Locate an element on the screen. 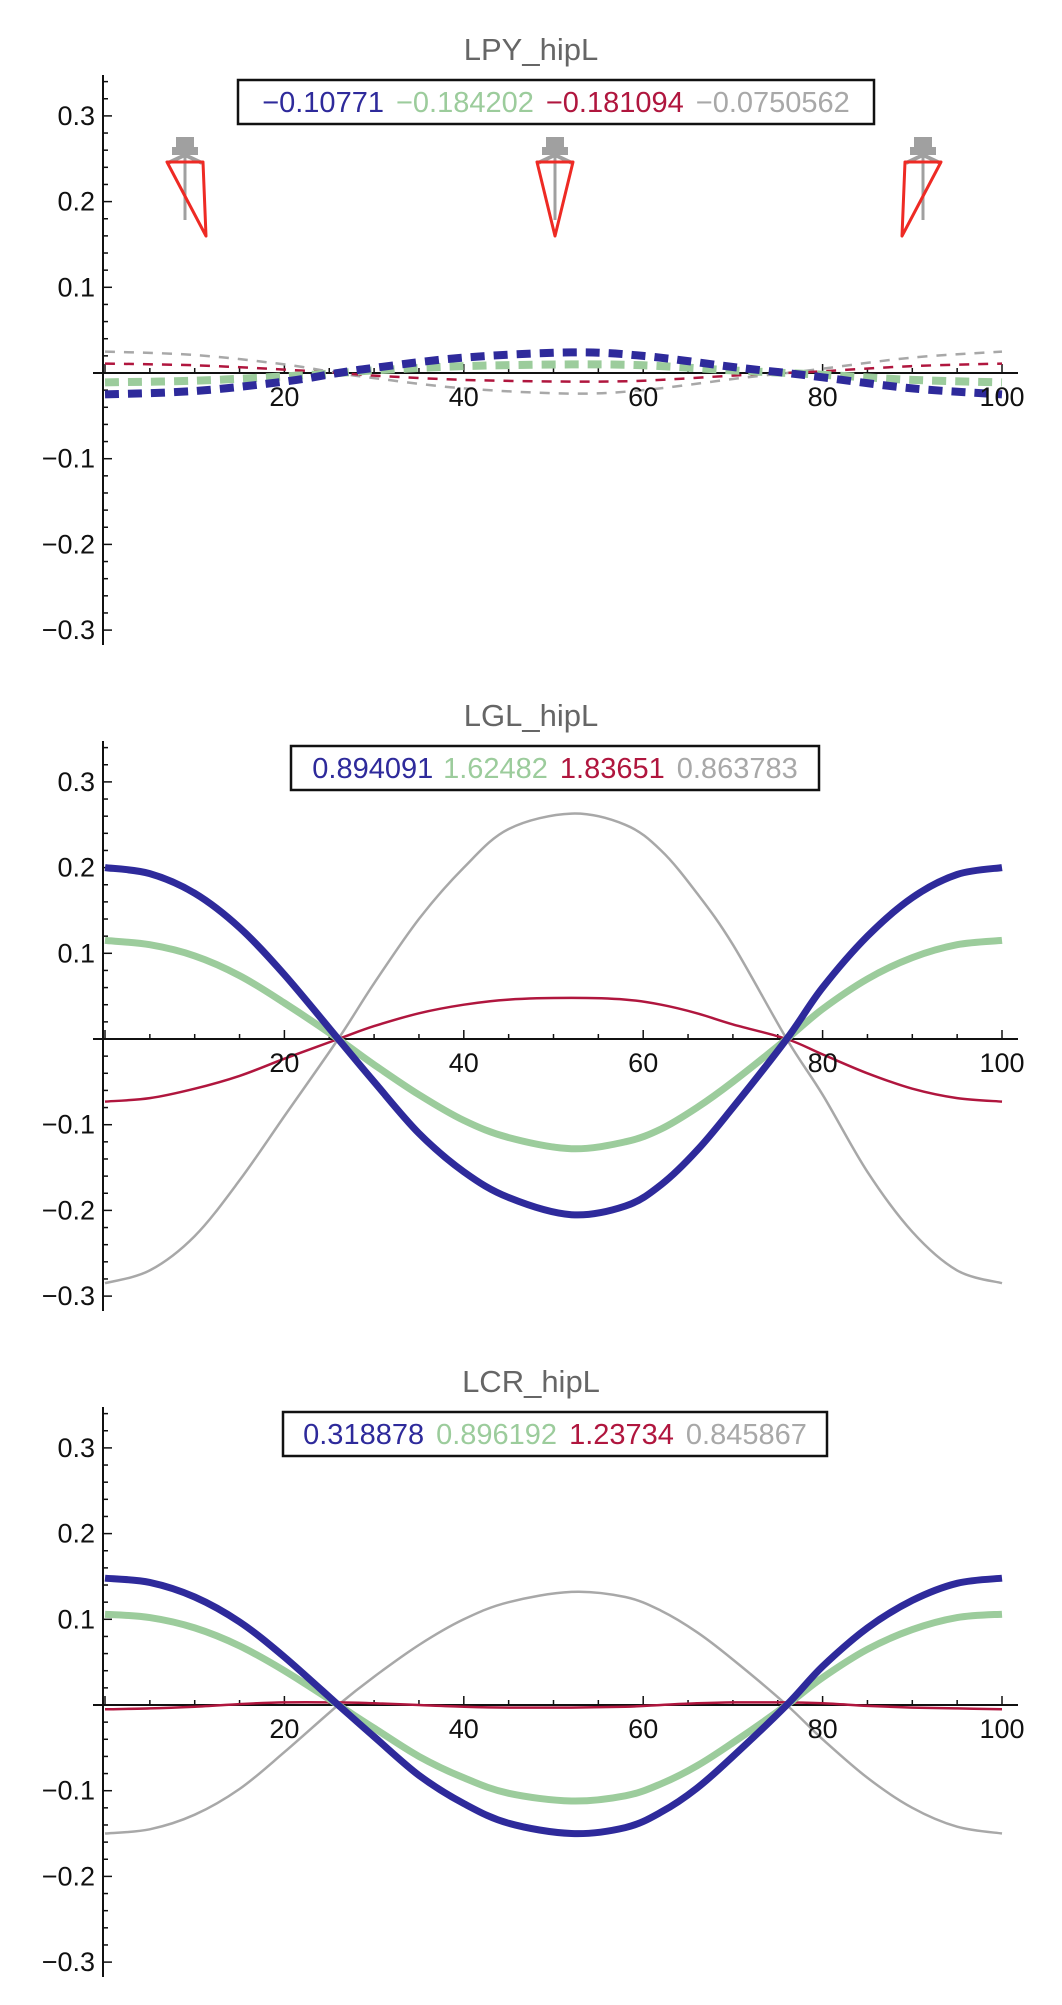  legend-entry: 0.896192 is located at coordinates (496, 1435).